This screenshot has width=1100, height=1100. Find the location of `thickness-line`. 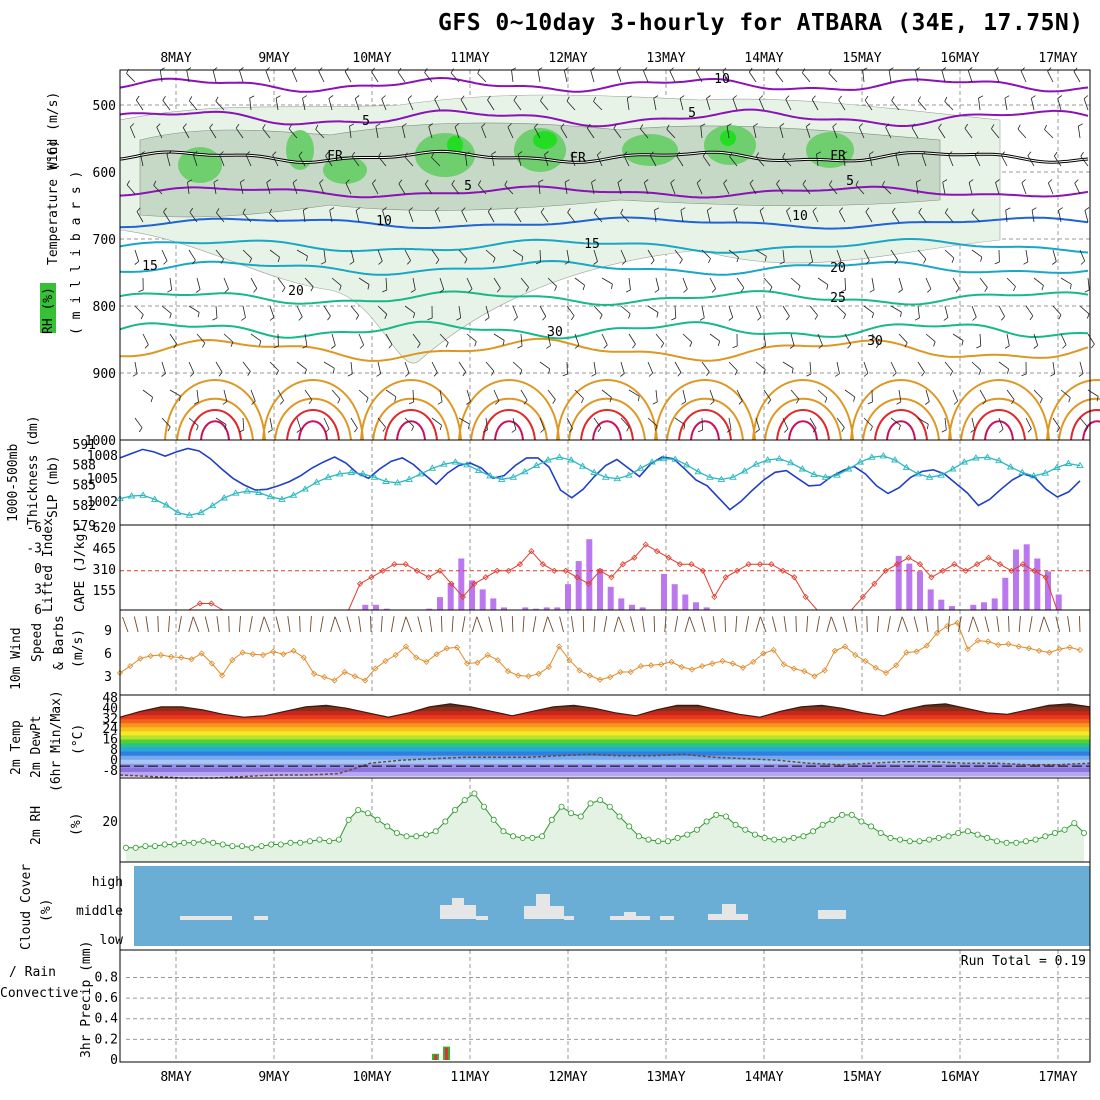

thickness-line is located at coordinates (600, 485).